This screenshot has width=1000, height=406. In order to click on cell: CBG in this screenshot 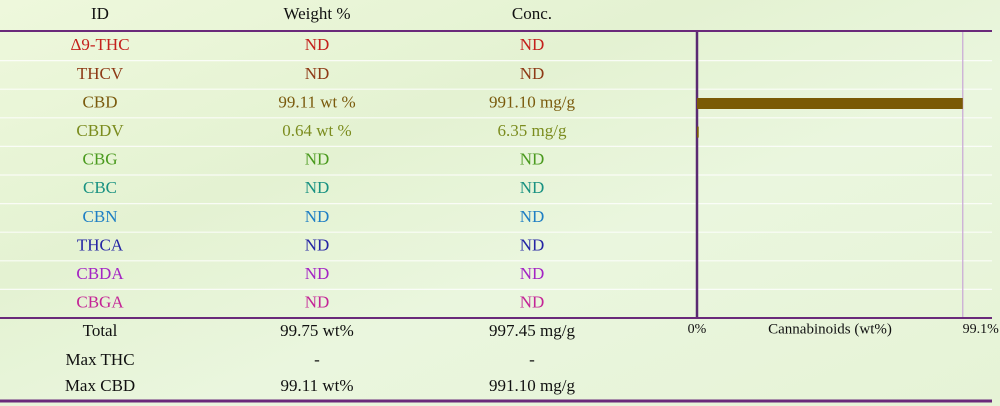, I will do `click(100, 159)`.